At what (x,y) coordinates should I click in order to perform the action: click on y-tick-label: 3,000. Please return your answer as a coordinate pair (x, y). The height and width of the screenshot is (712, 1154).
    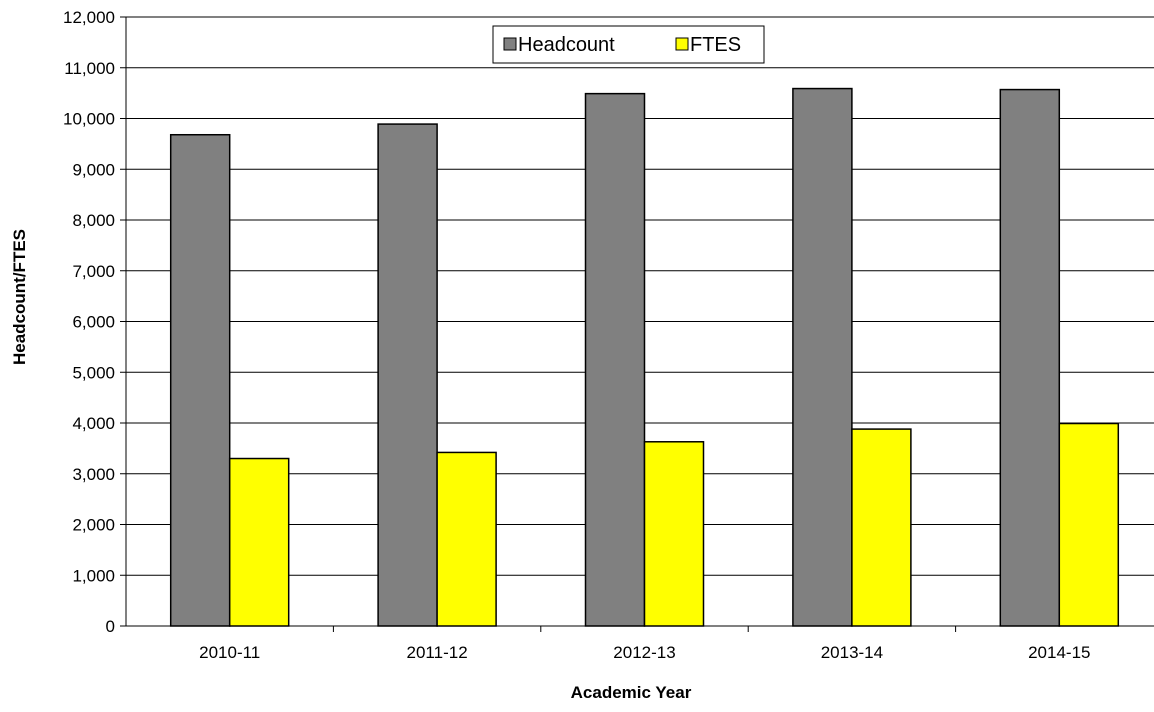
    Looking at the image, I should click on (93, 474).